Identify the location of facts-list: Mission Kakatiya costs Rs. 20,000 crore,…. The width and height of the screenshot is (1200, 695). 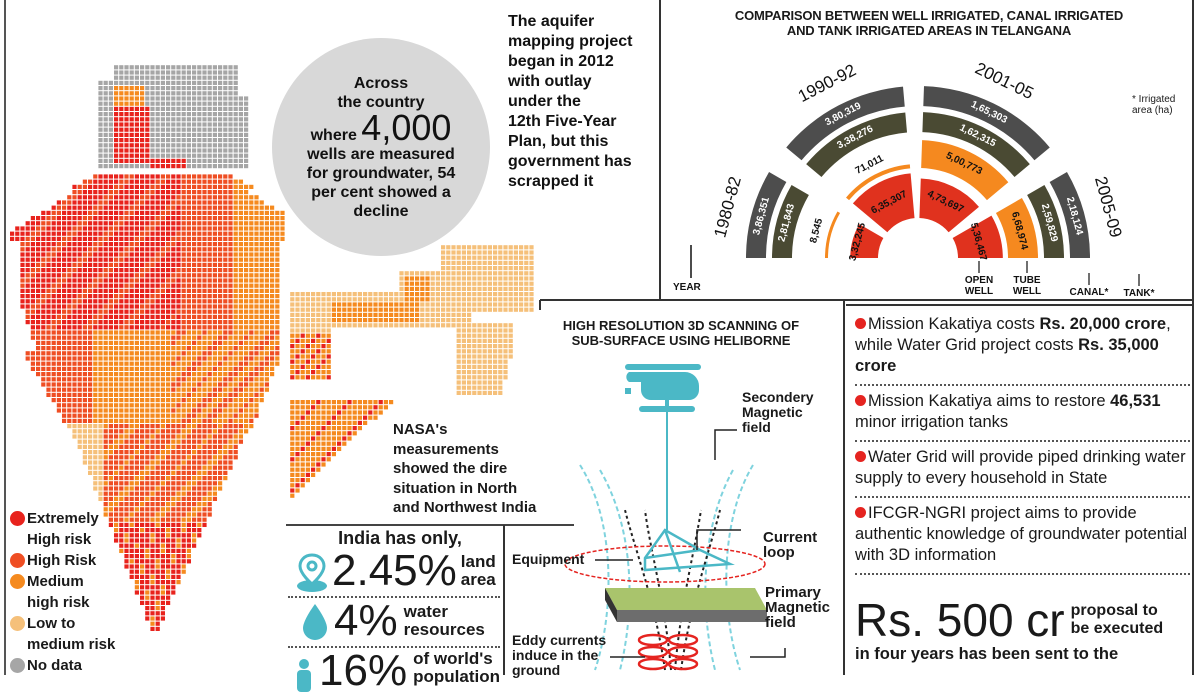
(1025, 447).